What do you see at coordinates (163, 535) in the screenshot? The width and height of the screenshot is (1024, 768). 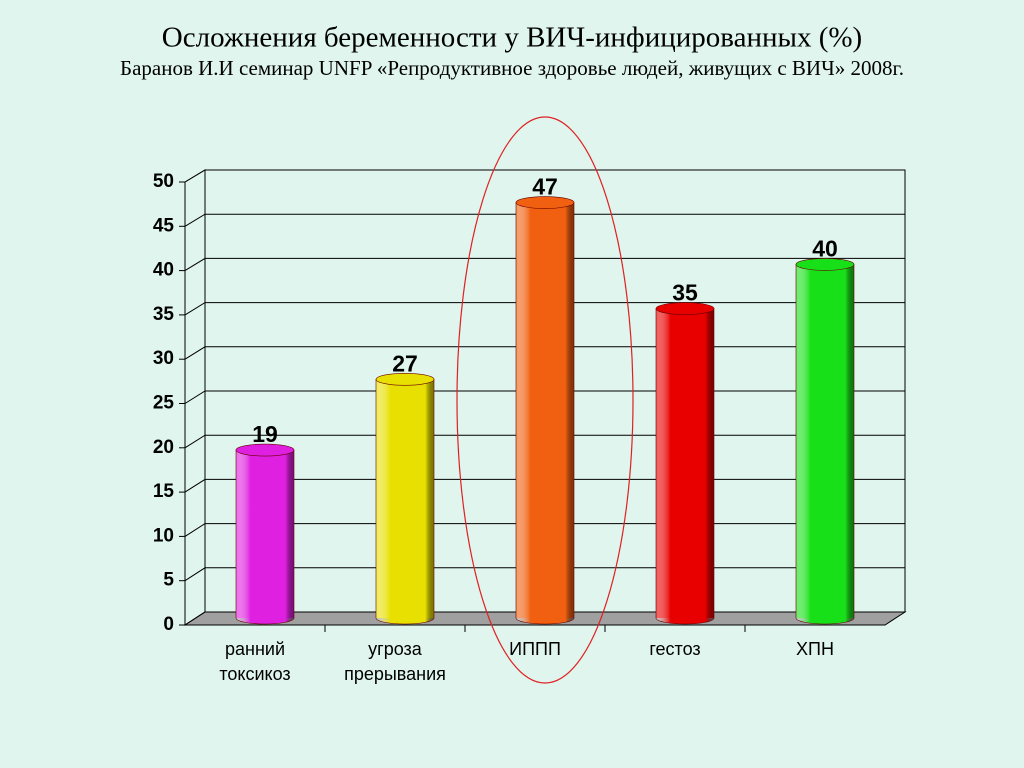 I see `y-tick-label: 10` at bounding box center [163, 535].